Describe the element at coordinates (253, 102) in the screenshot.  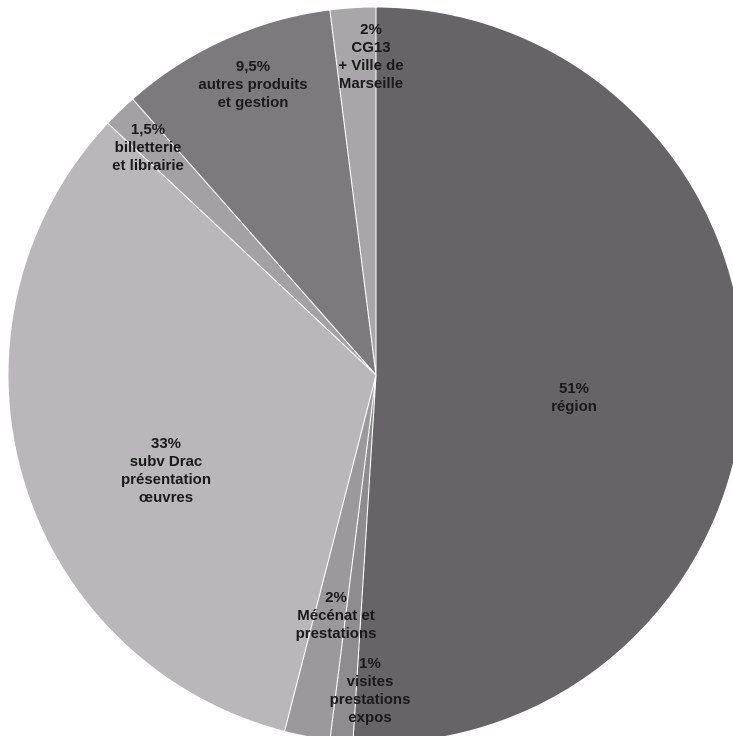
I see `slice-label-line: et gestion` at that location.